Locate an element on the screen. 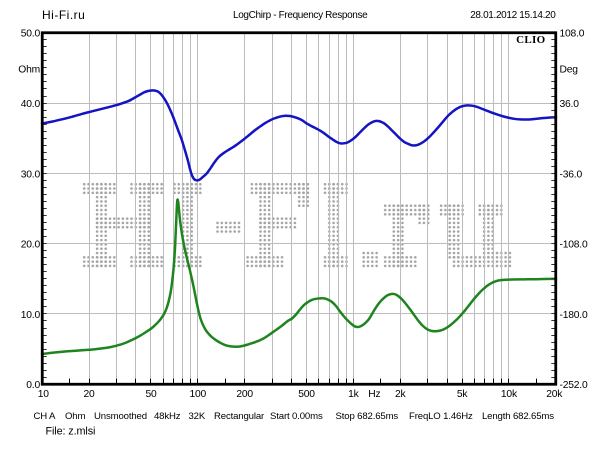 The image size is (600, 450). svg-text: 100 is located at coordinates (198, 394).